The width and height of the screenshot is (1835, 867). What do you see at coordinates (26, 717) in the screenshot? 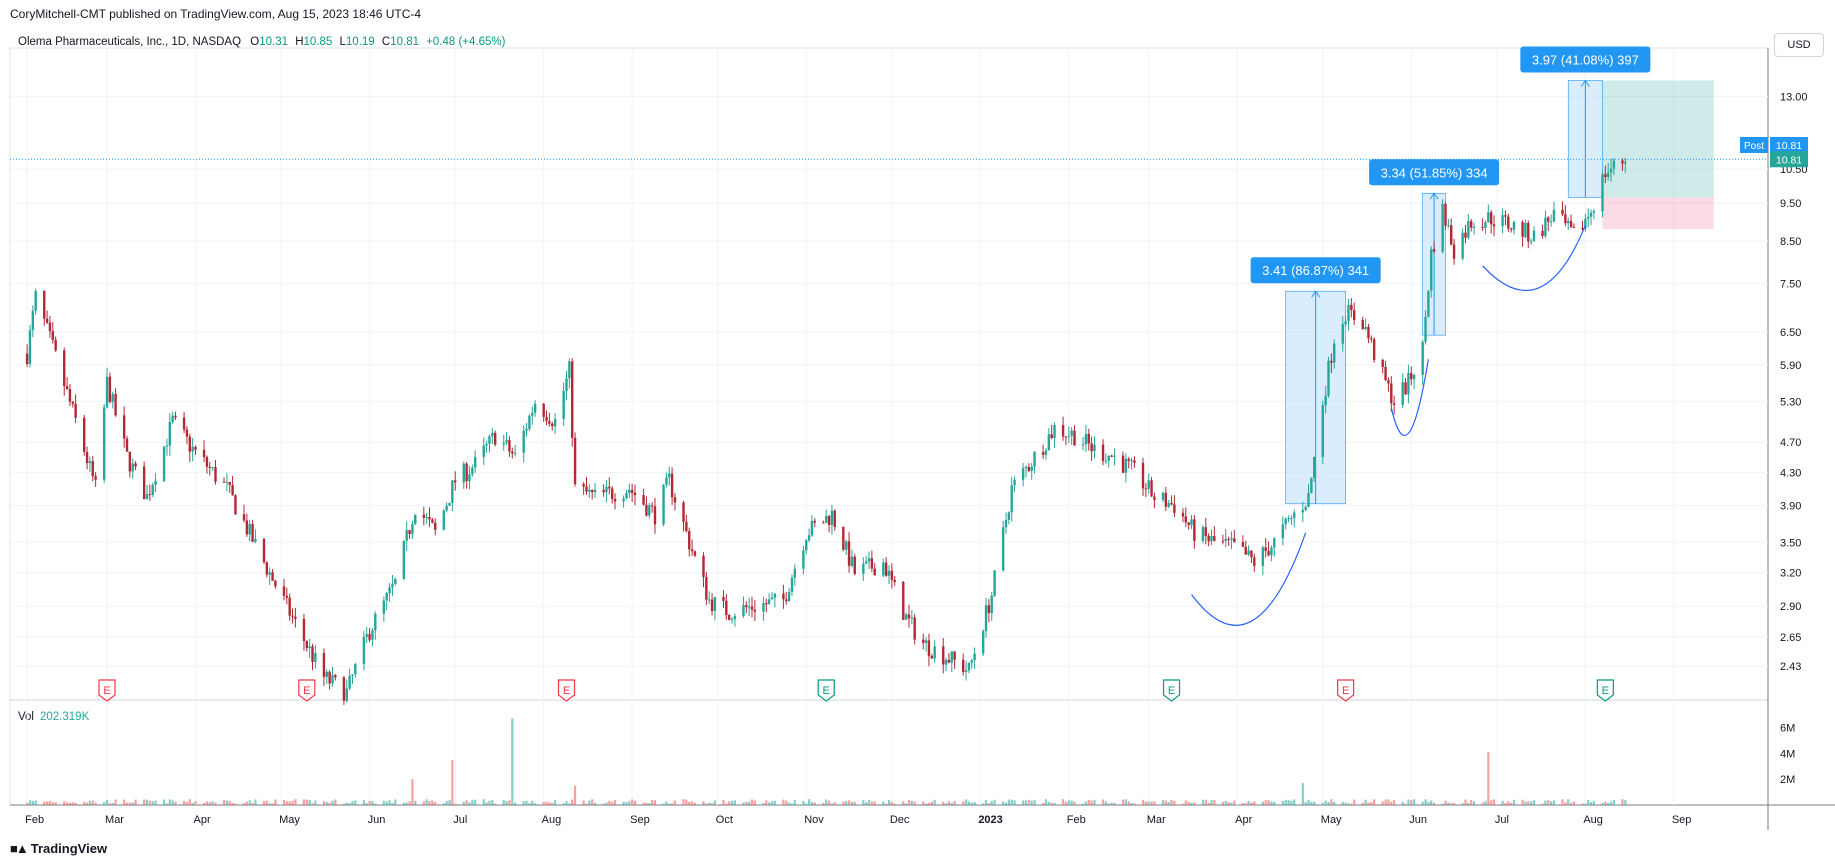
I see `volume-label: Vol` at bounding box center [26, 717].